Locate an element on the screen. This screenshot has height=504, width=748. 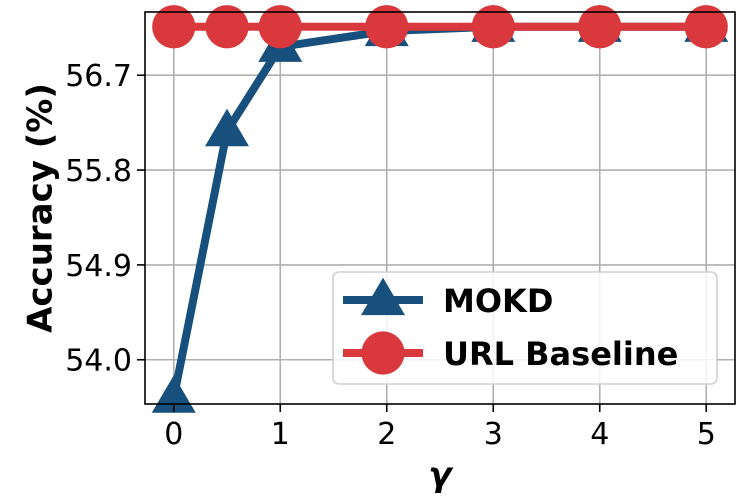
legend-entry-mokd: MOKD is located at coordinates (448, 298).